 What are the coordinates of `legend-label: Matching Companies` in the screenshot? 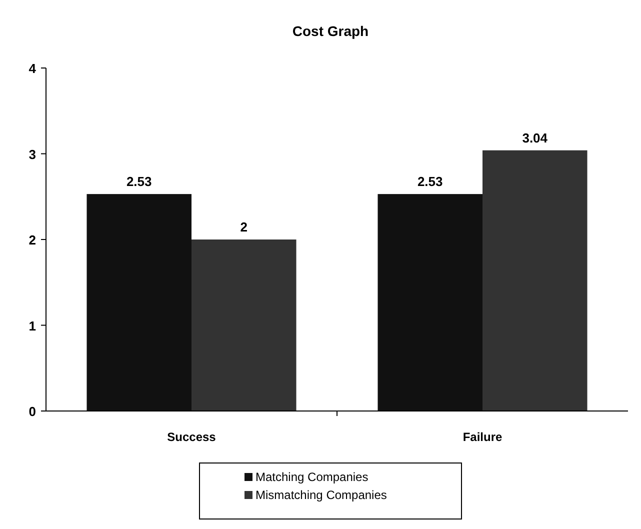 It's located at (312, 477).